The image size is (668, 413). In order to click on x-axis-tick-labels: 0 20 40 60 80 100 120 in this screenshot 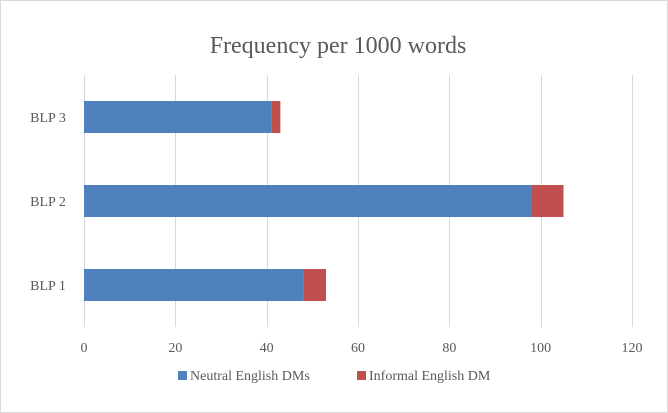, I will do `click(362, 348)`.